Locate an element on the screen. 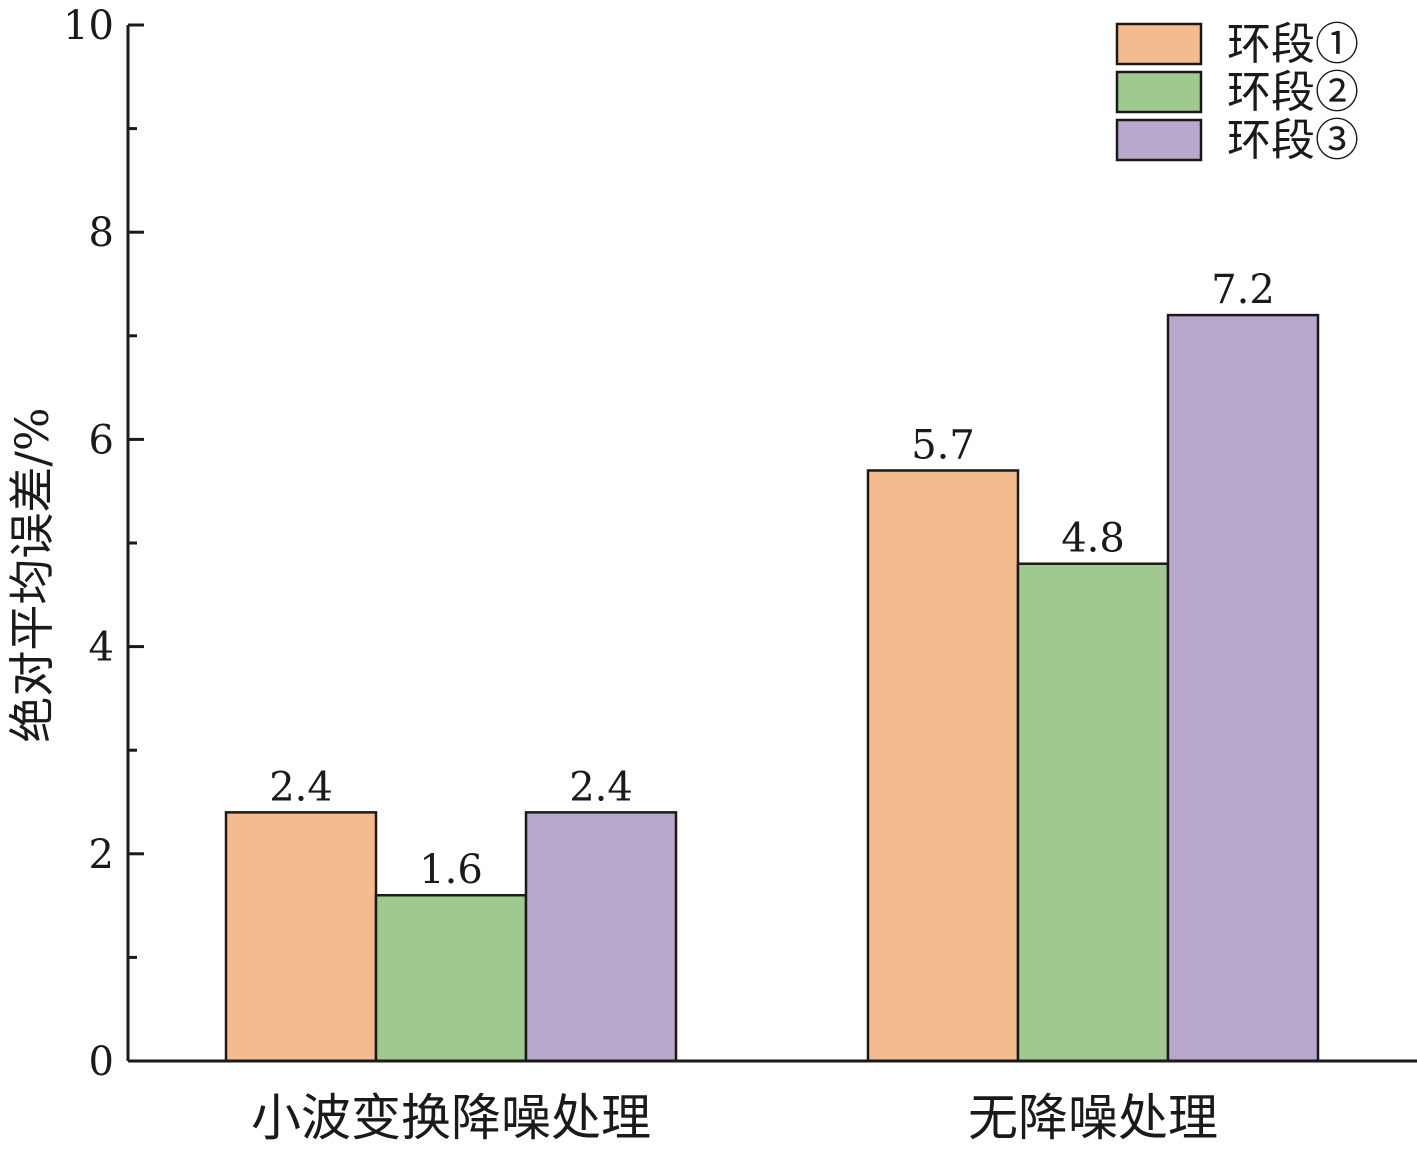  y-axis-title: 绝对平均误差/% is located at coordinates (32, 574).